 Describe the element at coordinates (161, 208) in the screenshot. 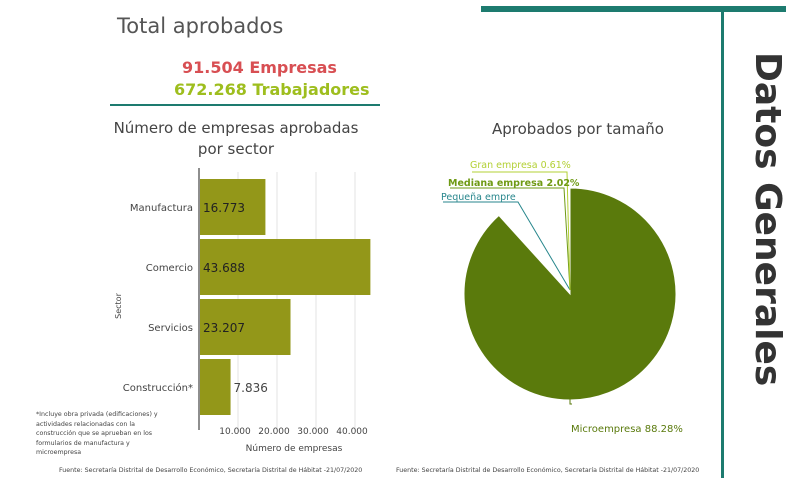

I see `bar-category-label: Manufactura` at that location.